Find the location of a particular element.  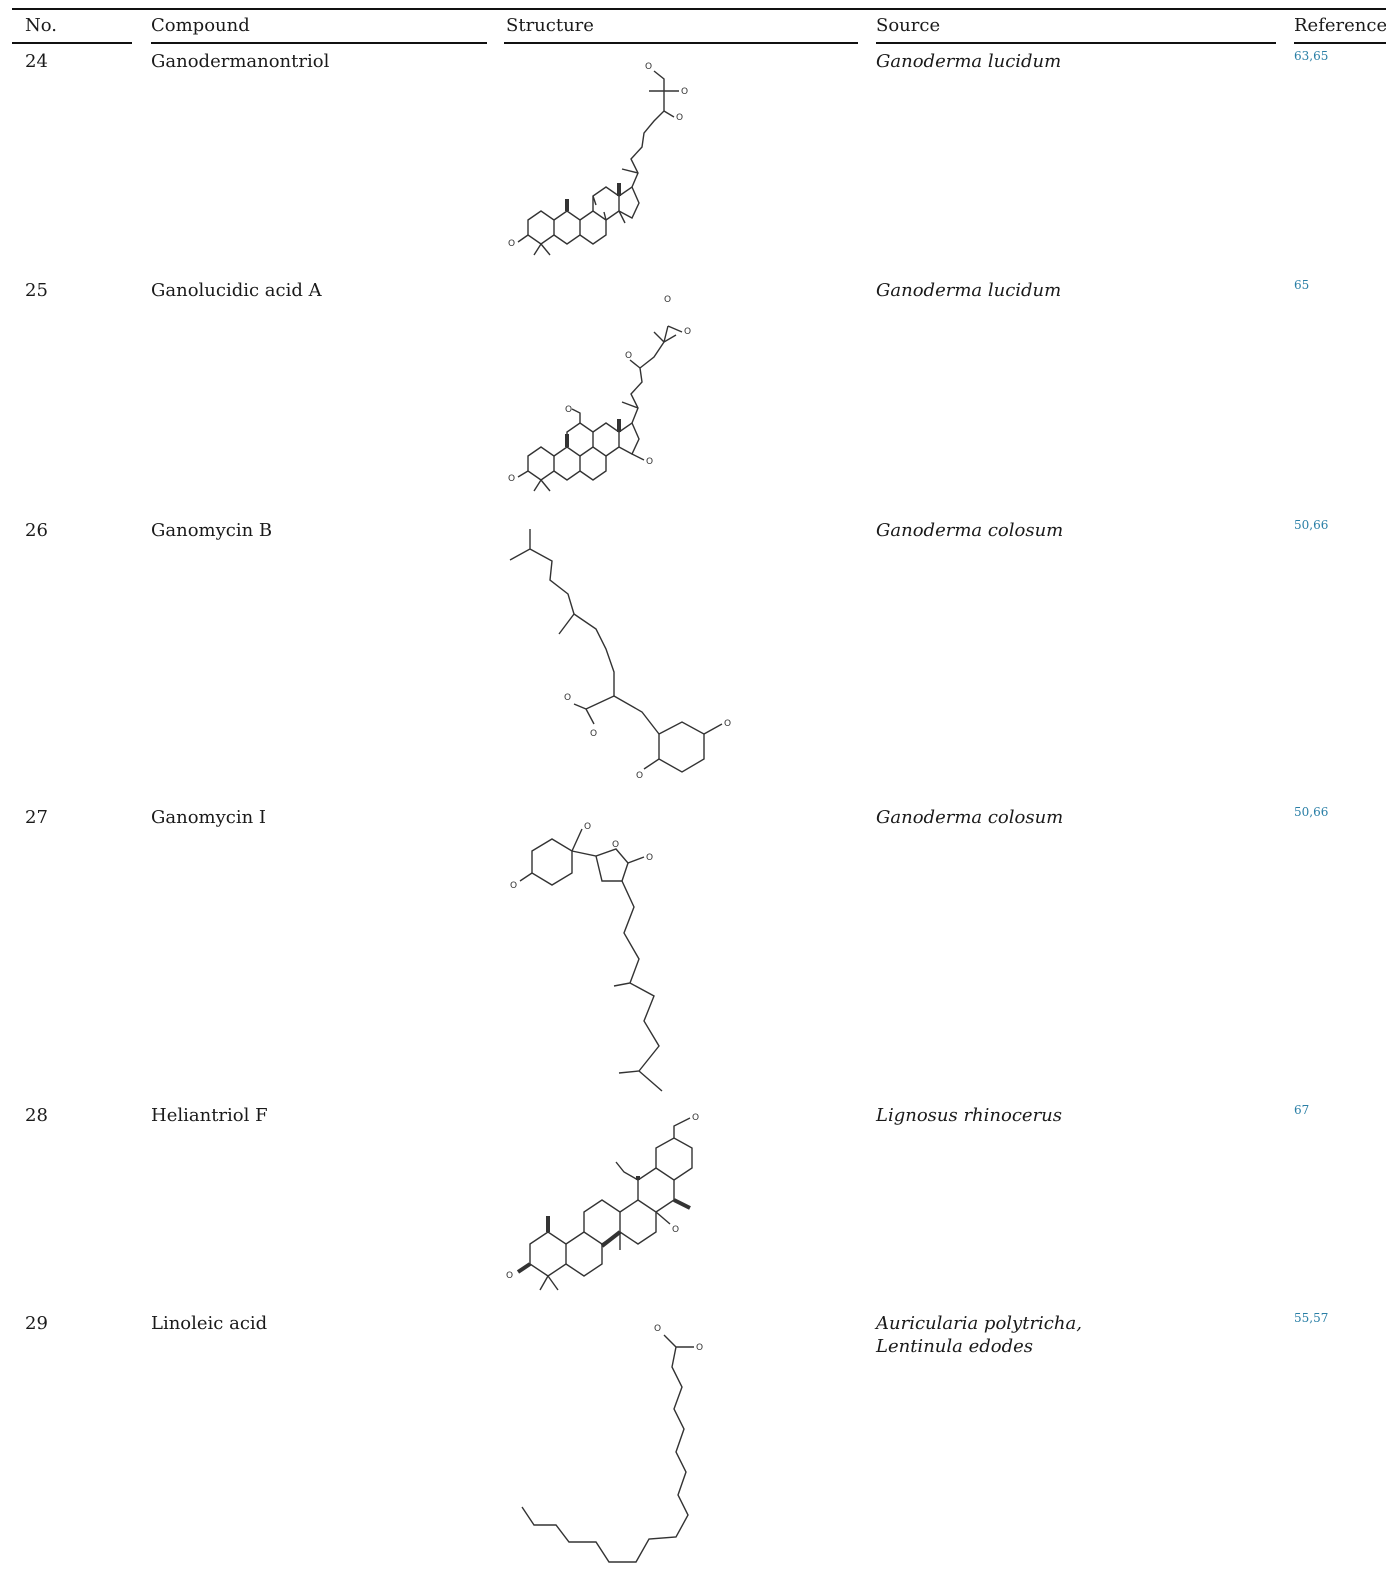

reference-list: 55,57 is located at coordinates (1311, 1318).